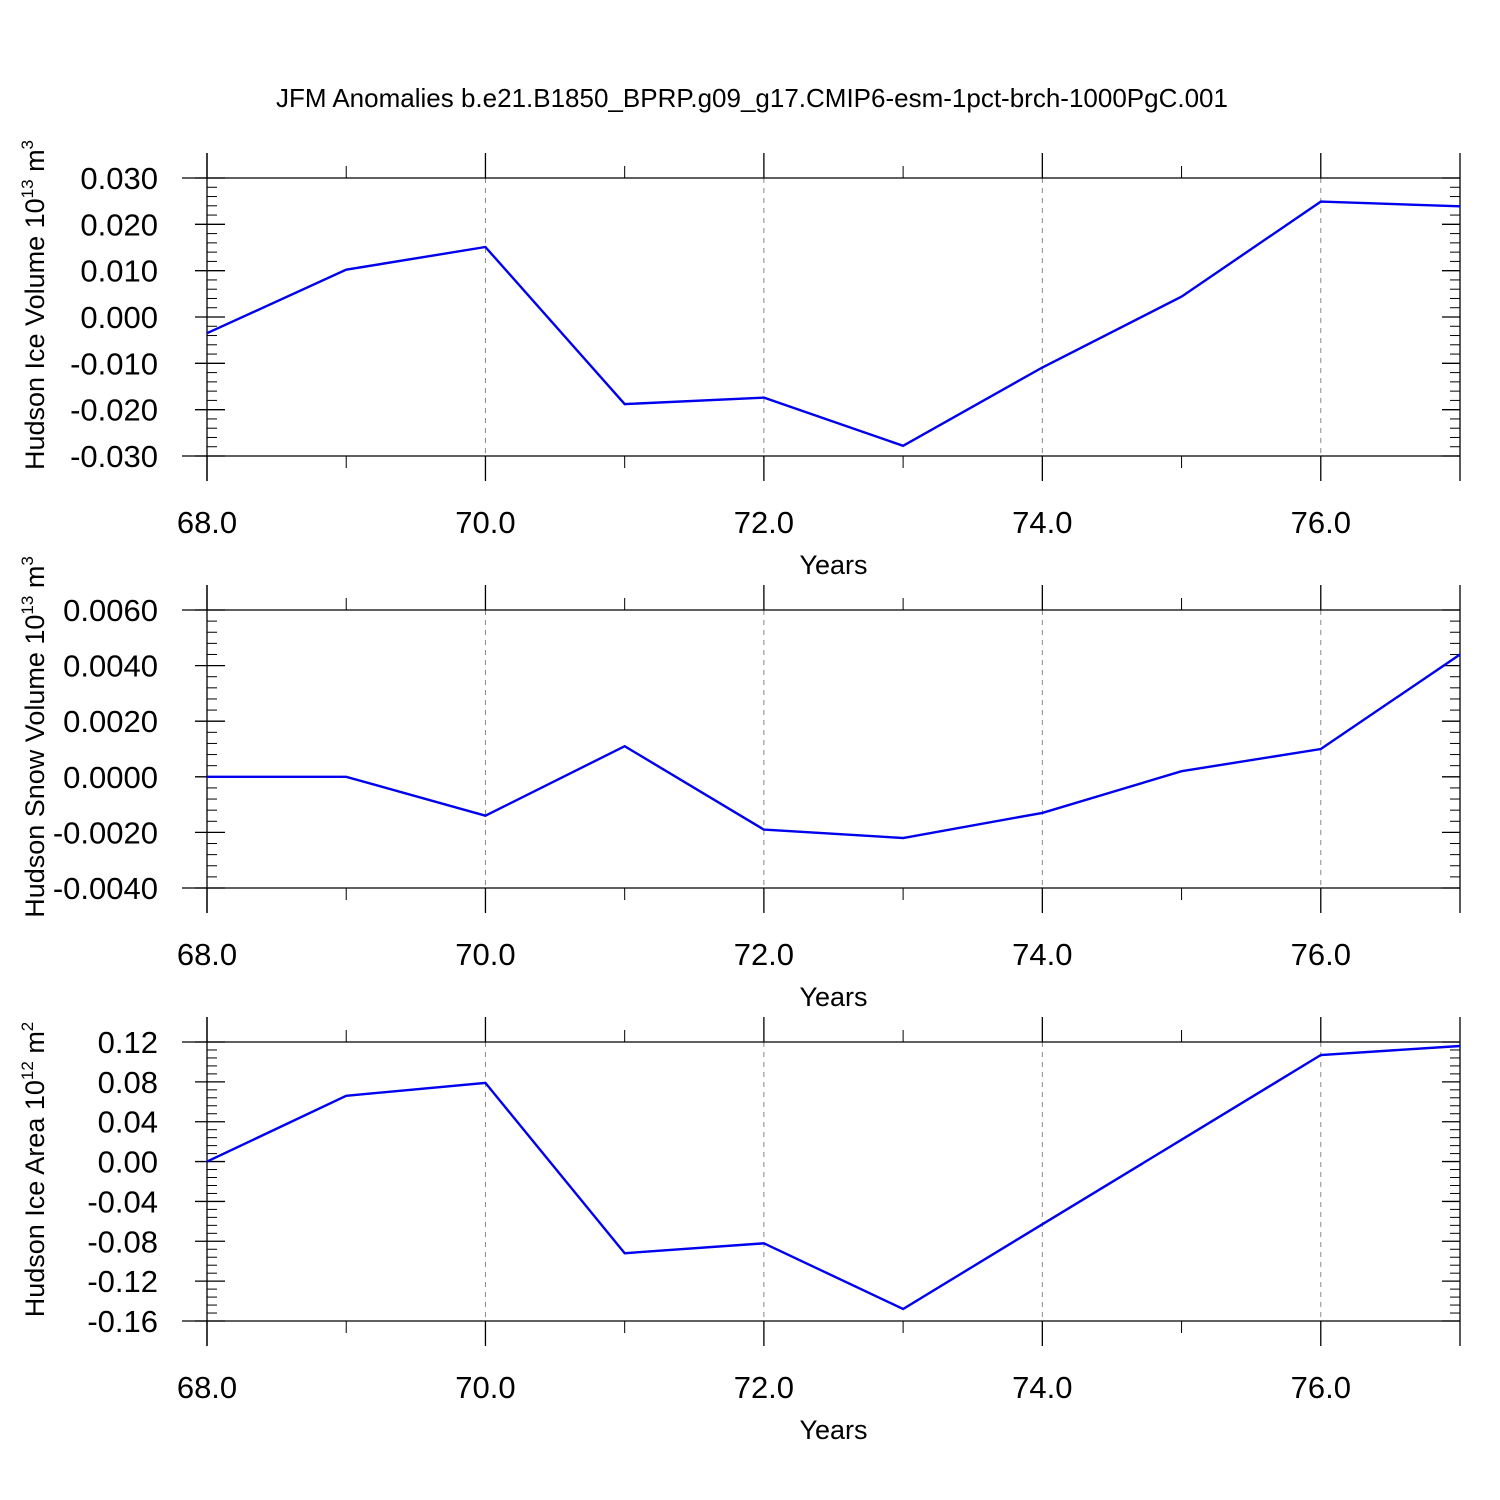  Describe the element at coordinates (128, 1082) in the screenshot. I see `y-tick-label: 0.08` at that location.